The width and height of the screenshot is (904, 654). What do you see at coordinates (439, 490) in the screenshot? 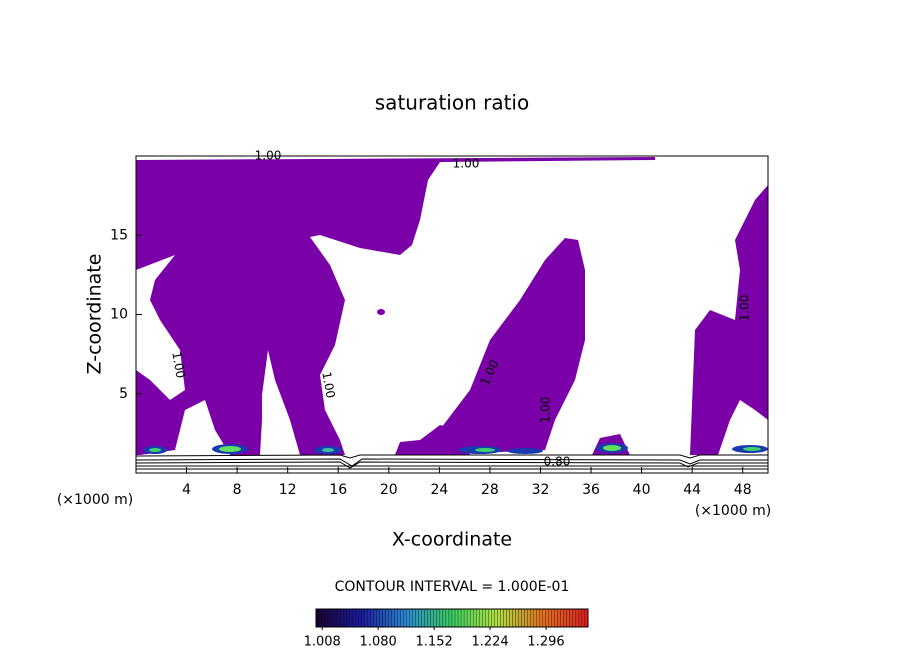
I see `x-tick-label: 24` at bounding box center [439, 490].